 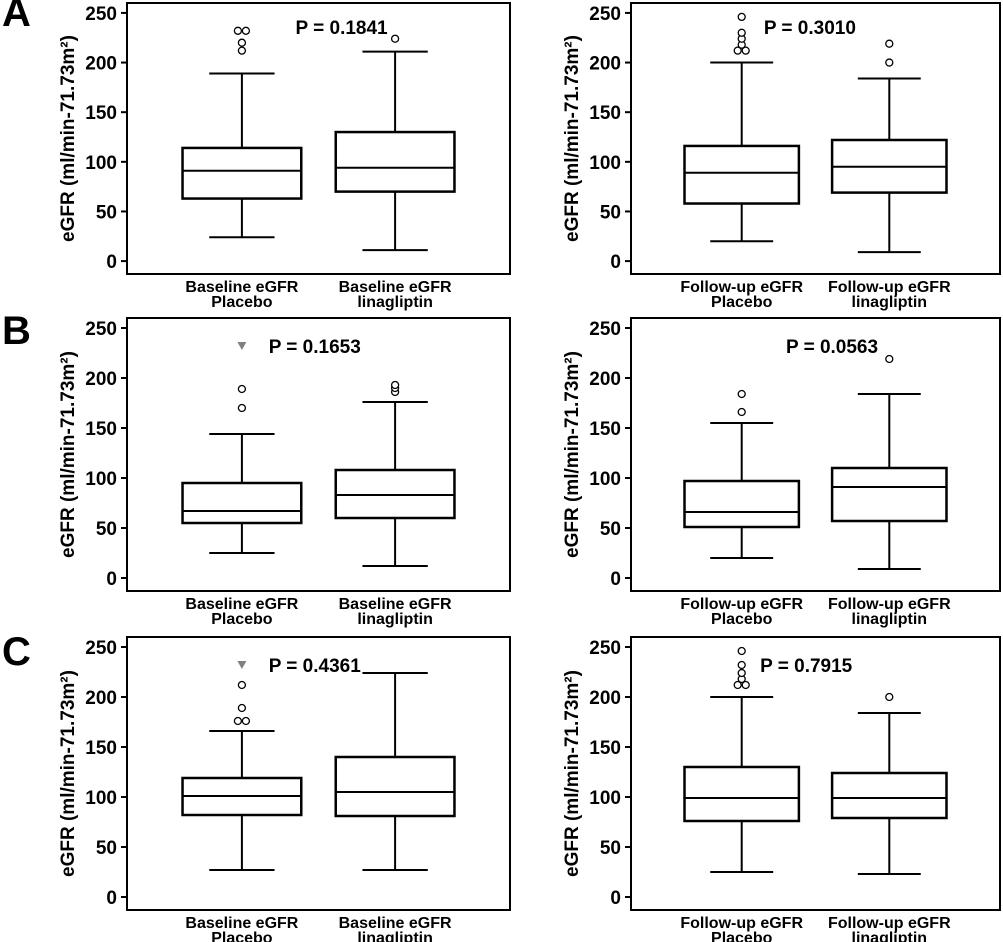 I want to click on x-category-label-line1: Baseline eGFR, so click(x=241, y=287).